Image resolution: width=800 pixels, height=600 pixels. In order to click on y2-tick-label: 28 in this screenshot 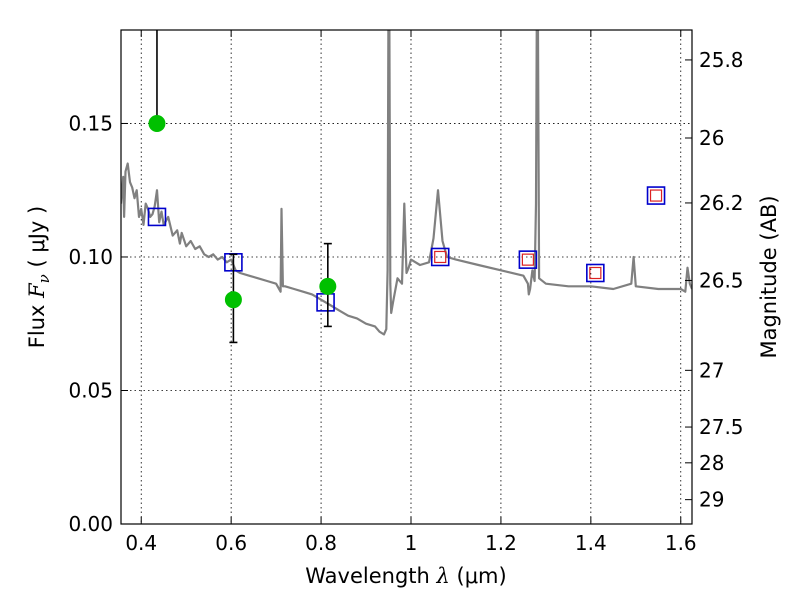, I will do `click(711, 463)`.